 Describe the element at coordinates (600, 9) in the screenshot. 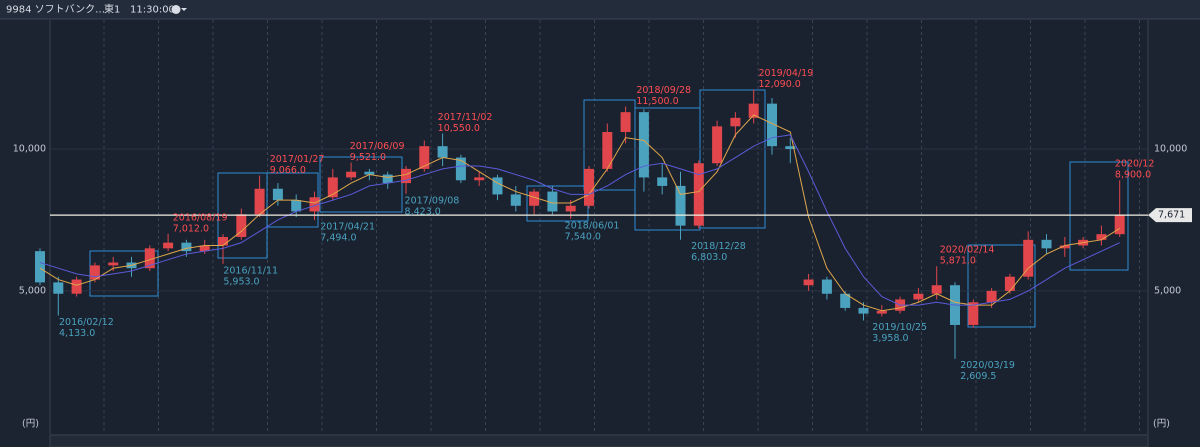

I see `header-bar` at that location.